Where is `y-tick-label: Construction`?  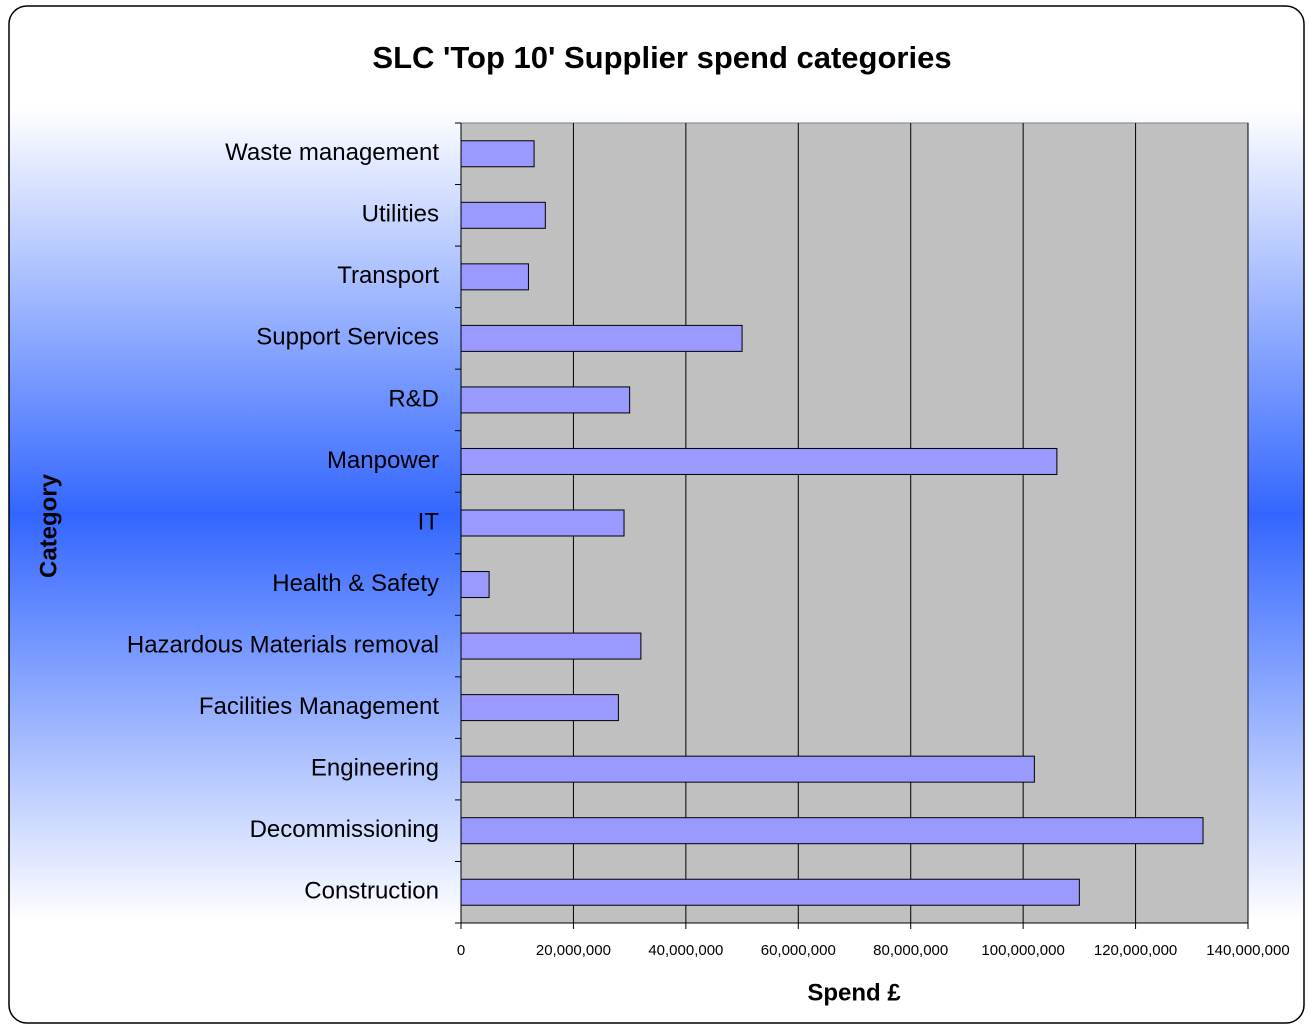 y-tick-label: Construction is located at coordinates (371, 891).